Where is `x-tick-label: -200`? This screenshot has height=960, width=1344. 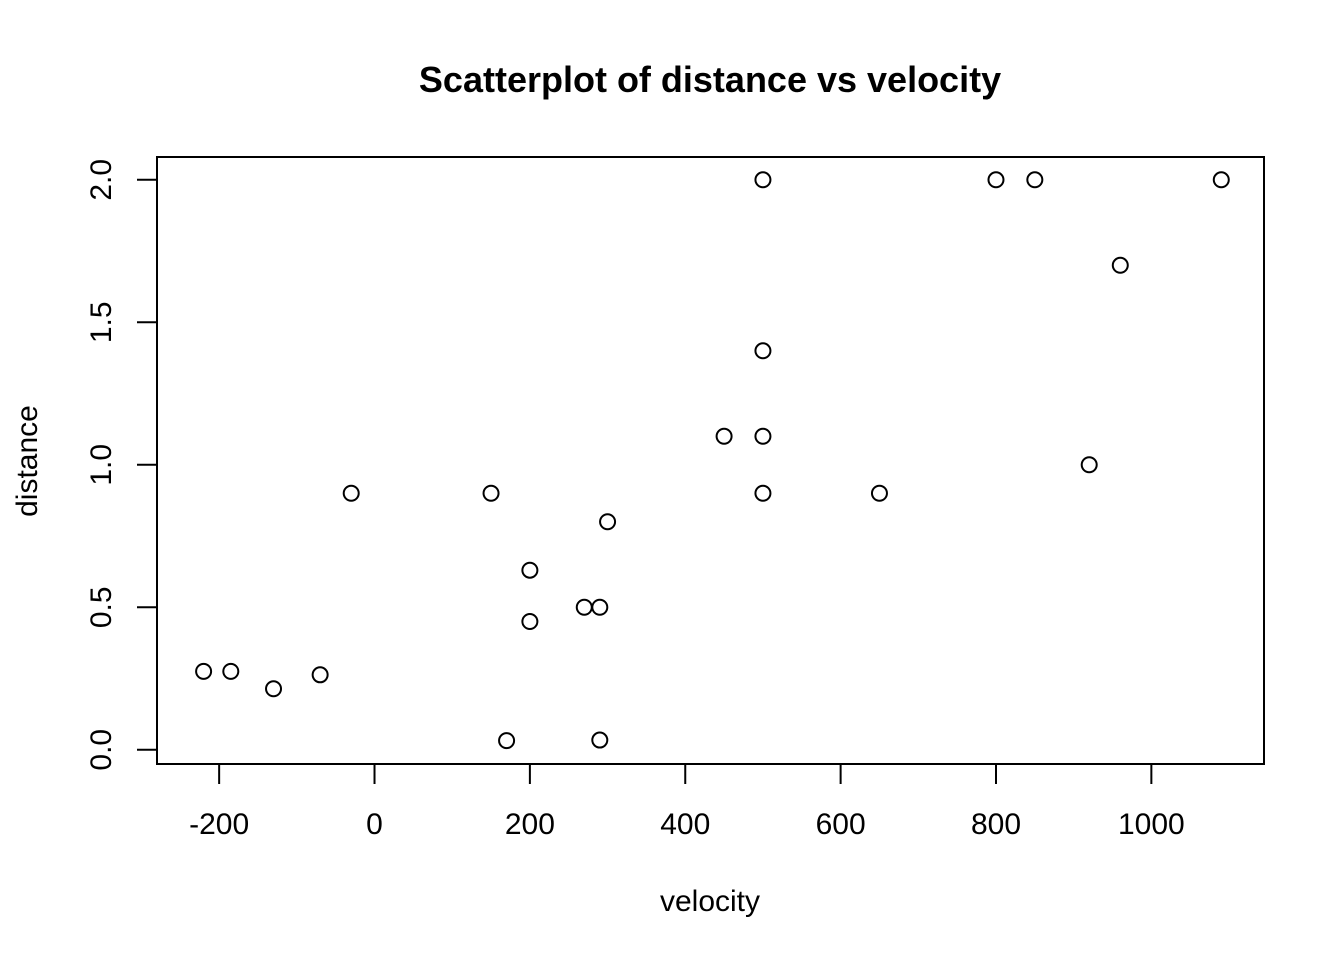 x-tick-label: -200 is located at coordinates (219, 824).